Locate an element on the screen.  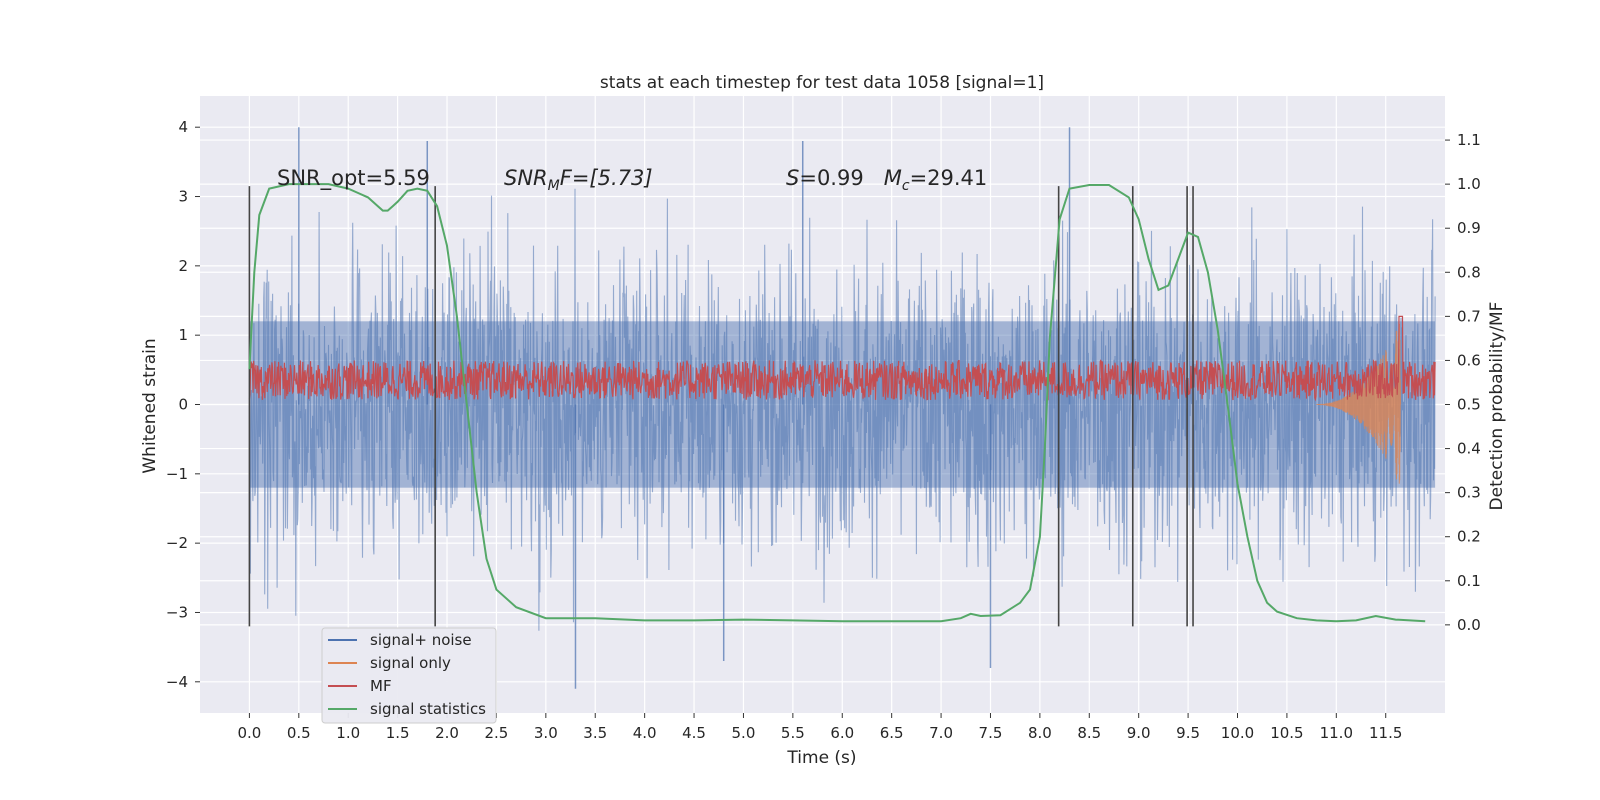
y-tick-label-right: 0.0 is located at coordinates (1469, 625).